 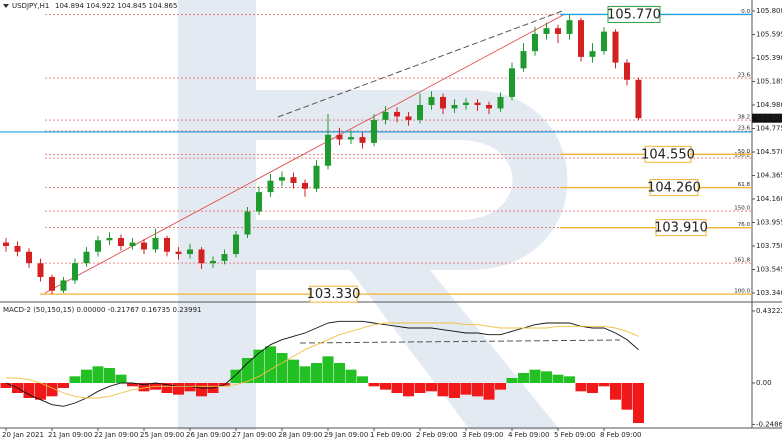 I want to click on y-tick-label: 104.980, so click(x=769, y=105).